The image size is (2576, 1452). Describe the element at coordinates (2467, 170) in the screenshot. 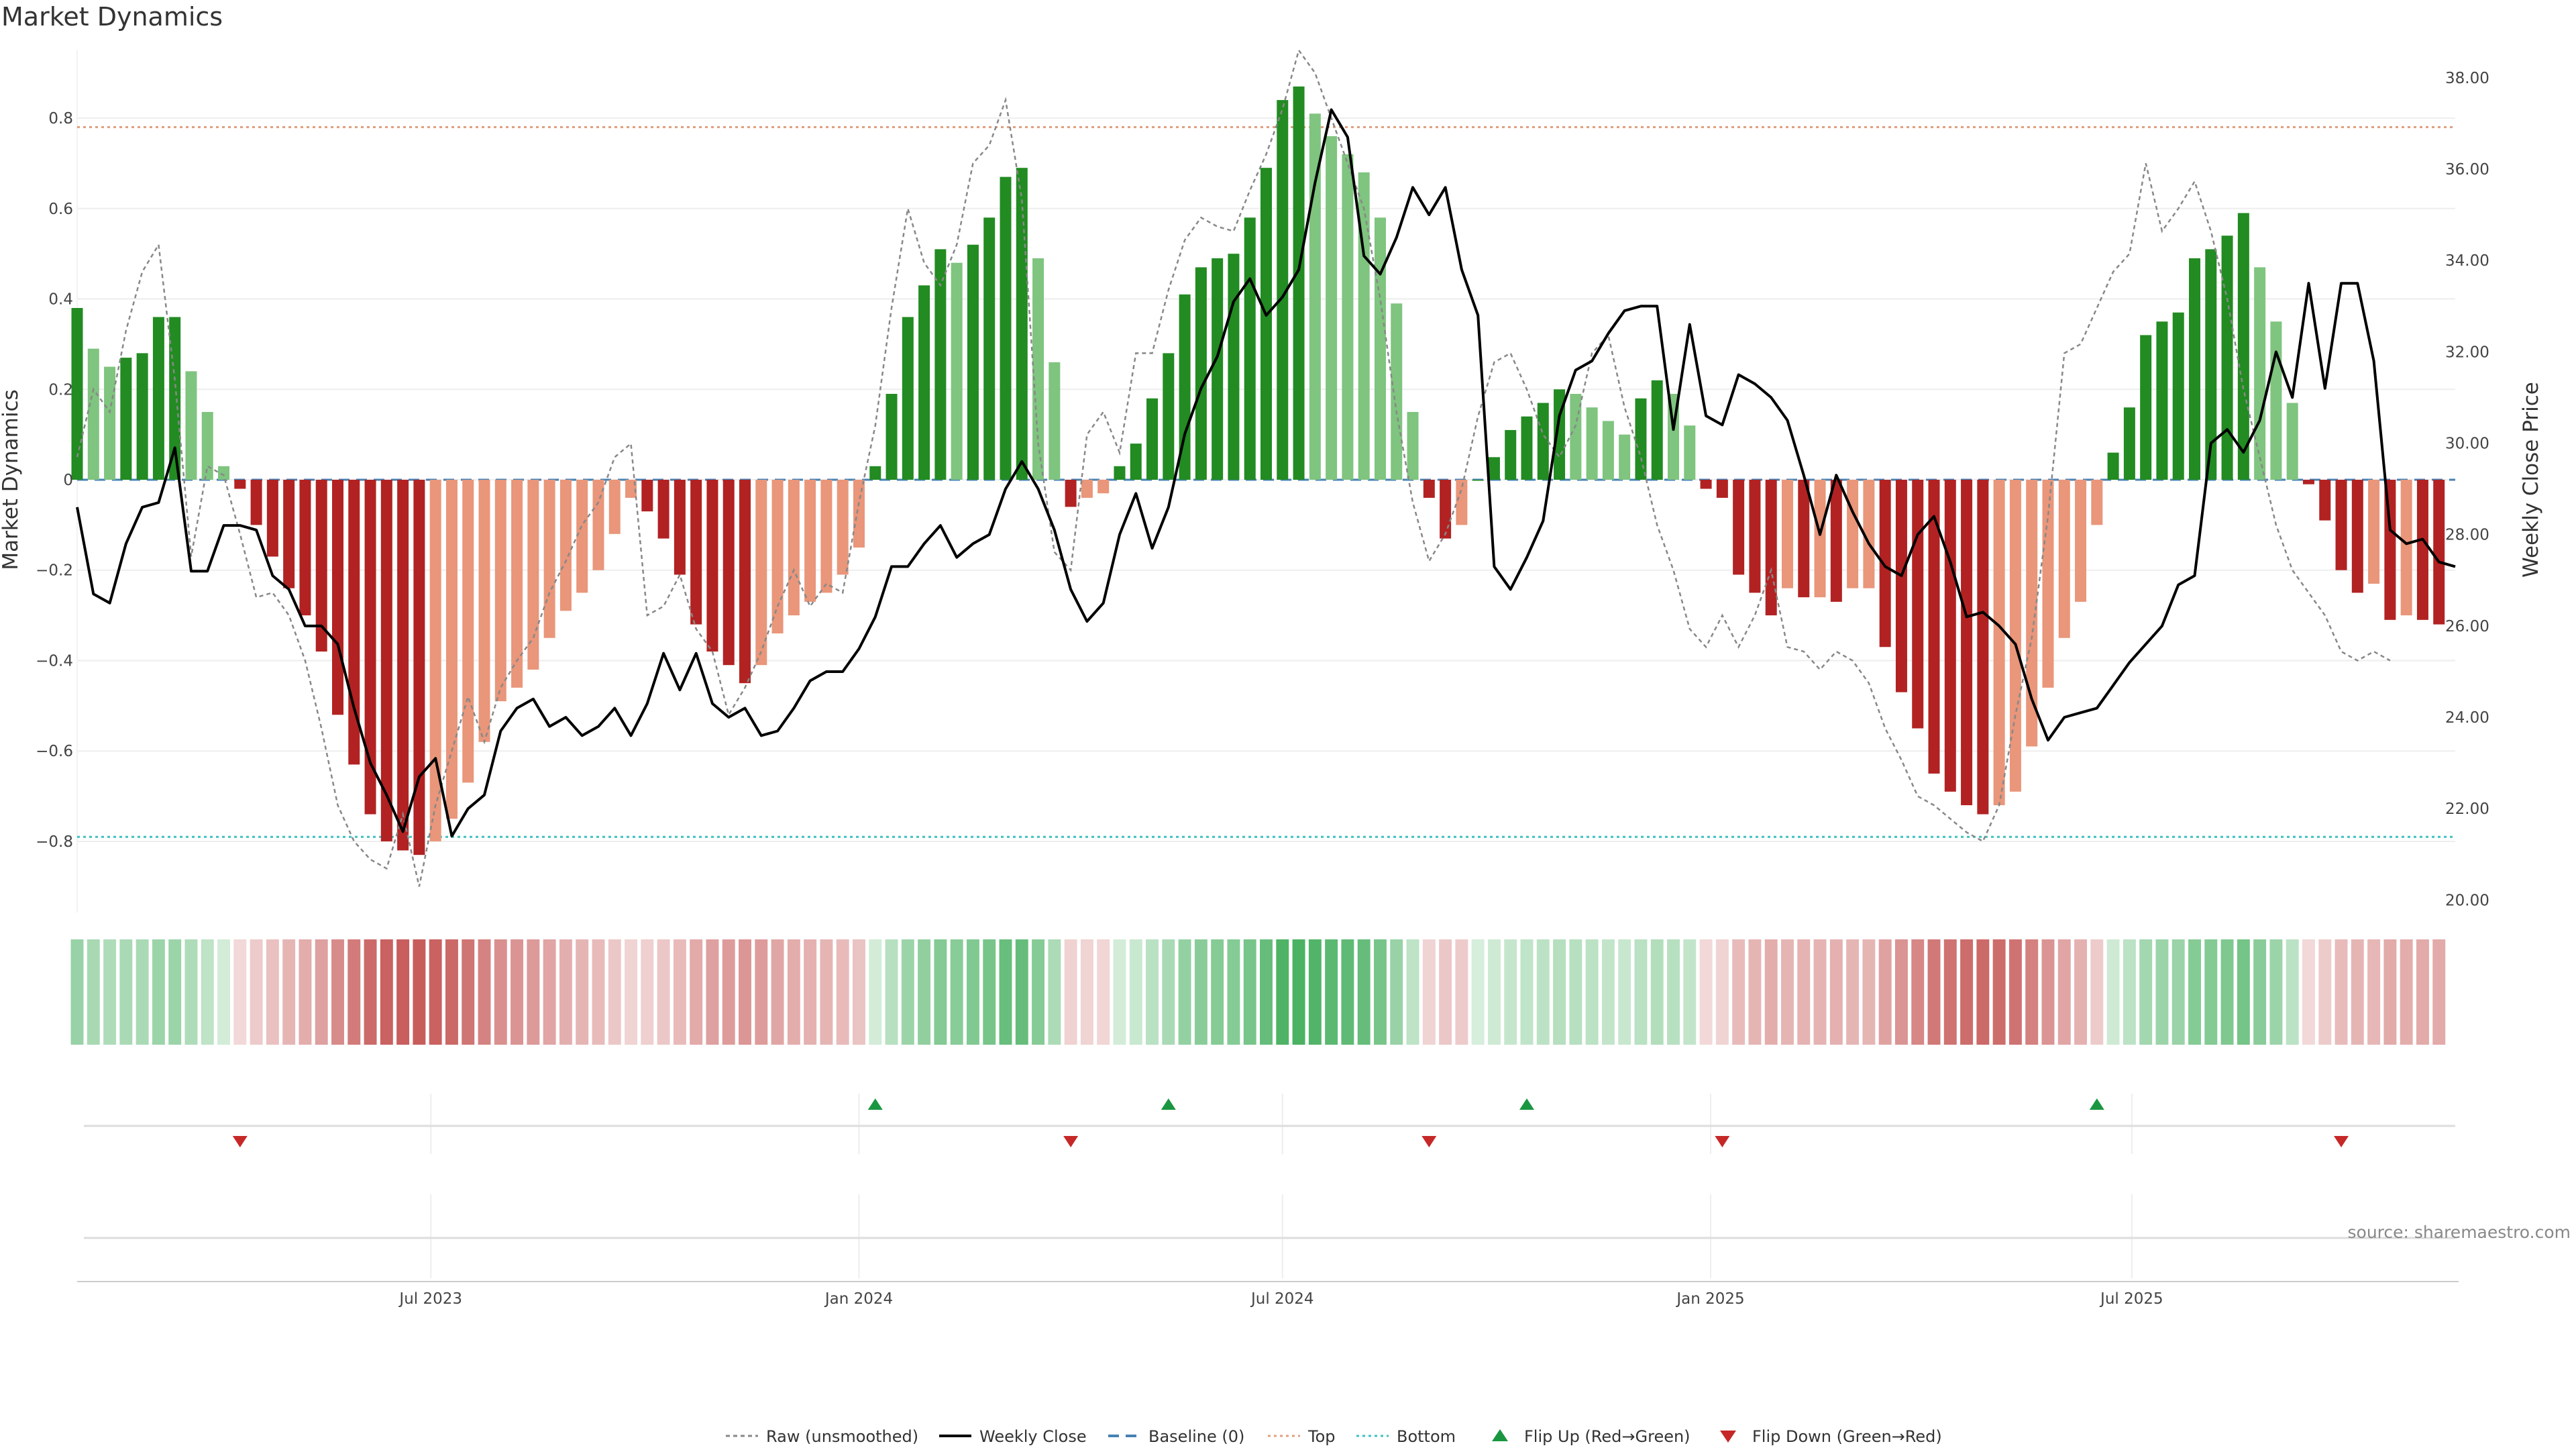

I see `y2-tick-label: 36.00` at that location.